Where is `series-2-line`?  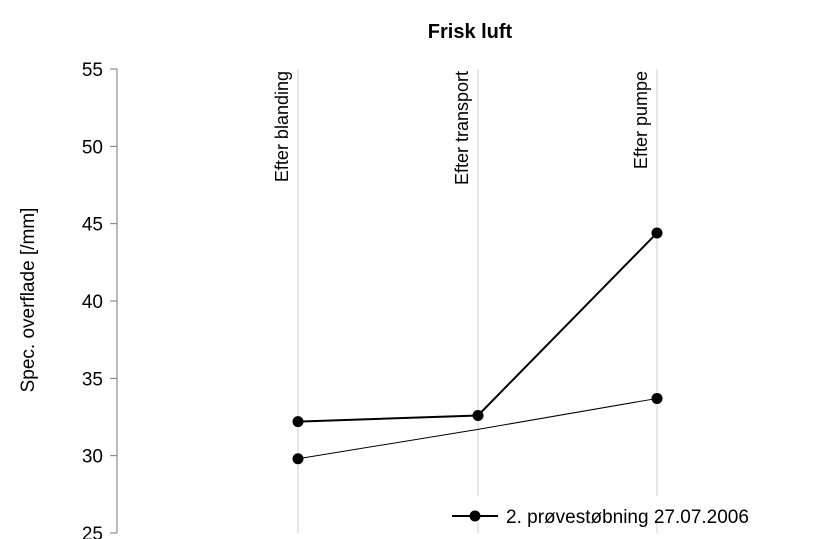
series-2-line is located at coordinates (477, 428).